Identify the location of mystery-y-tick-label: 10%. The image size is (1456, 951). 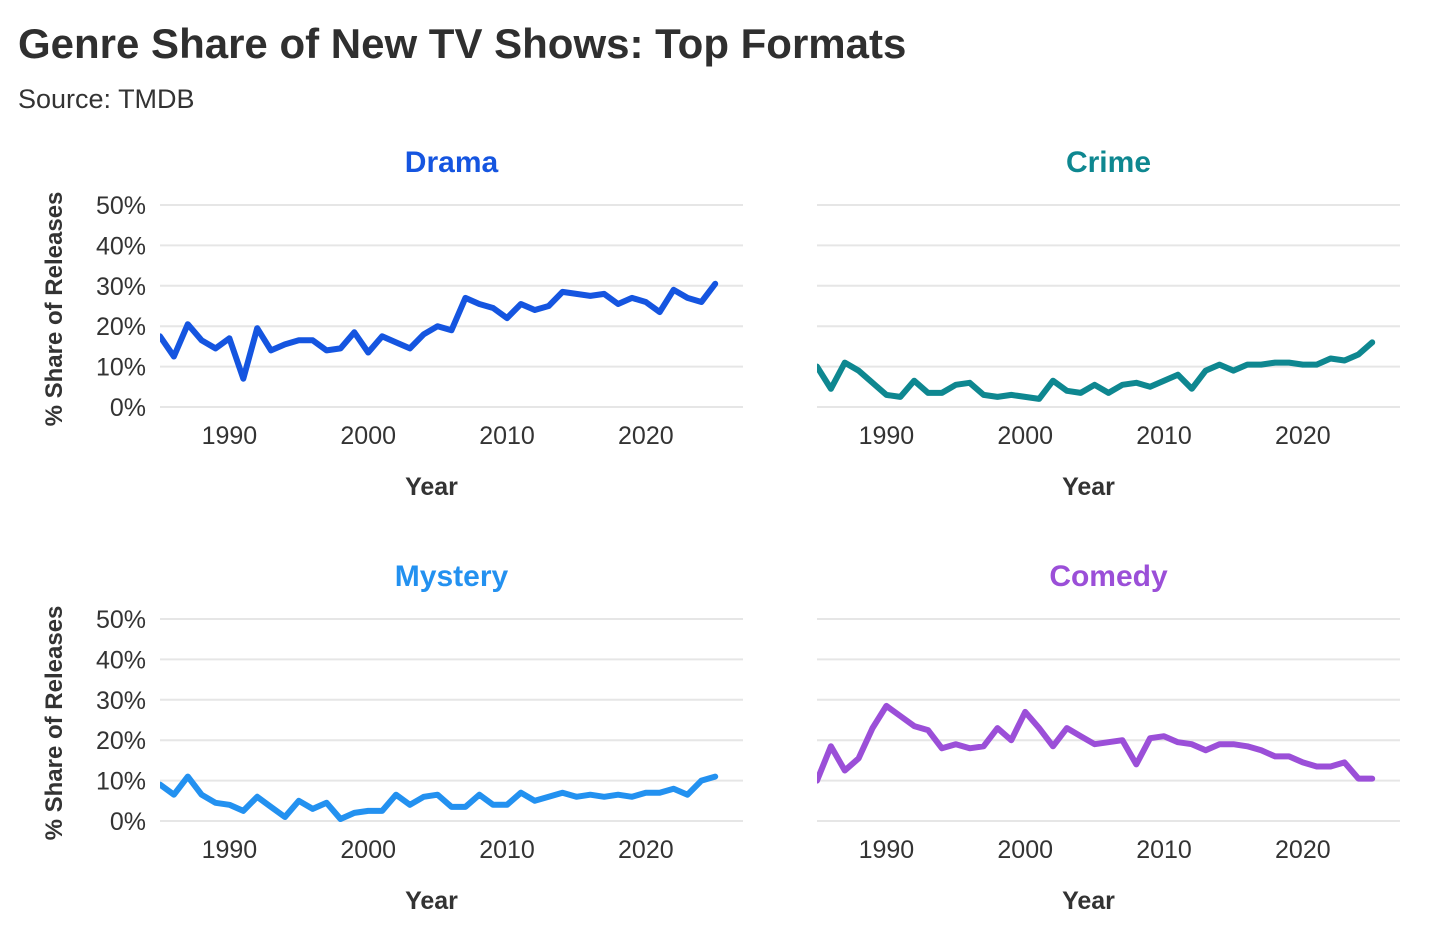
(121, 782).